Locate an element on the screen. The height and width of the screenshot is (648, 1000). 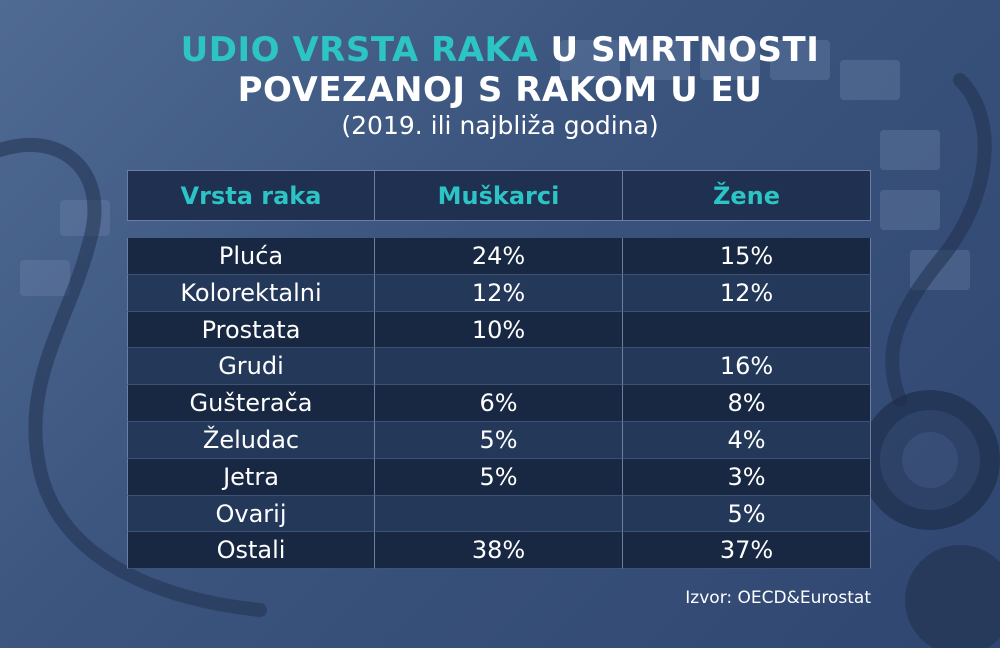
table-row: Kolorektalni 12% 12% is located at coordinates (499, 293).